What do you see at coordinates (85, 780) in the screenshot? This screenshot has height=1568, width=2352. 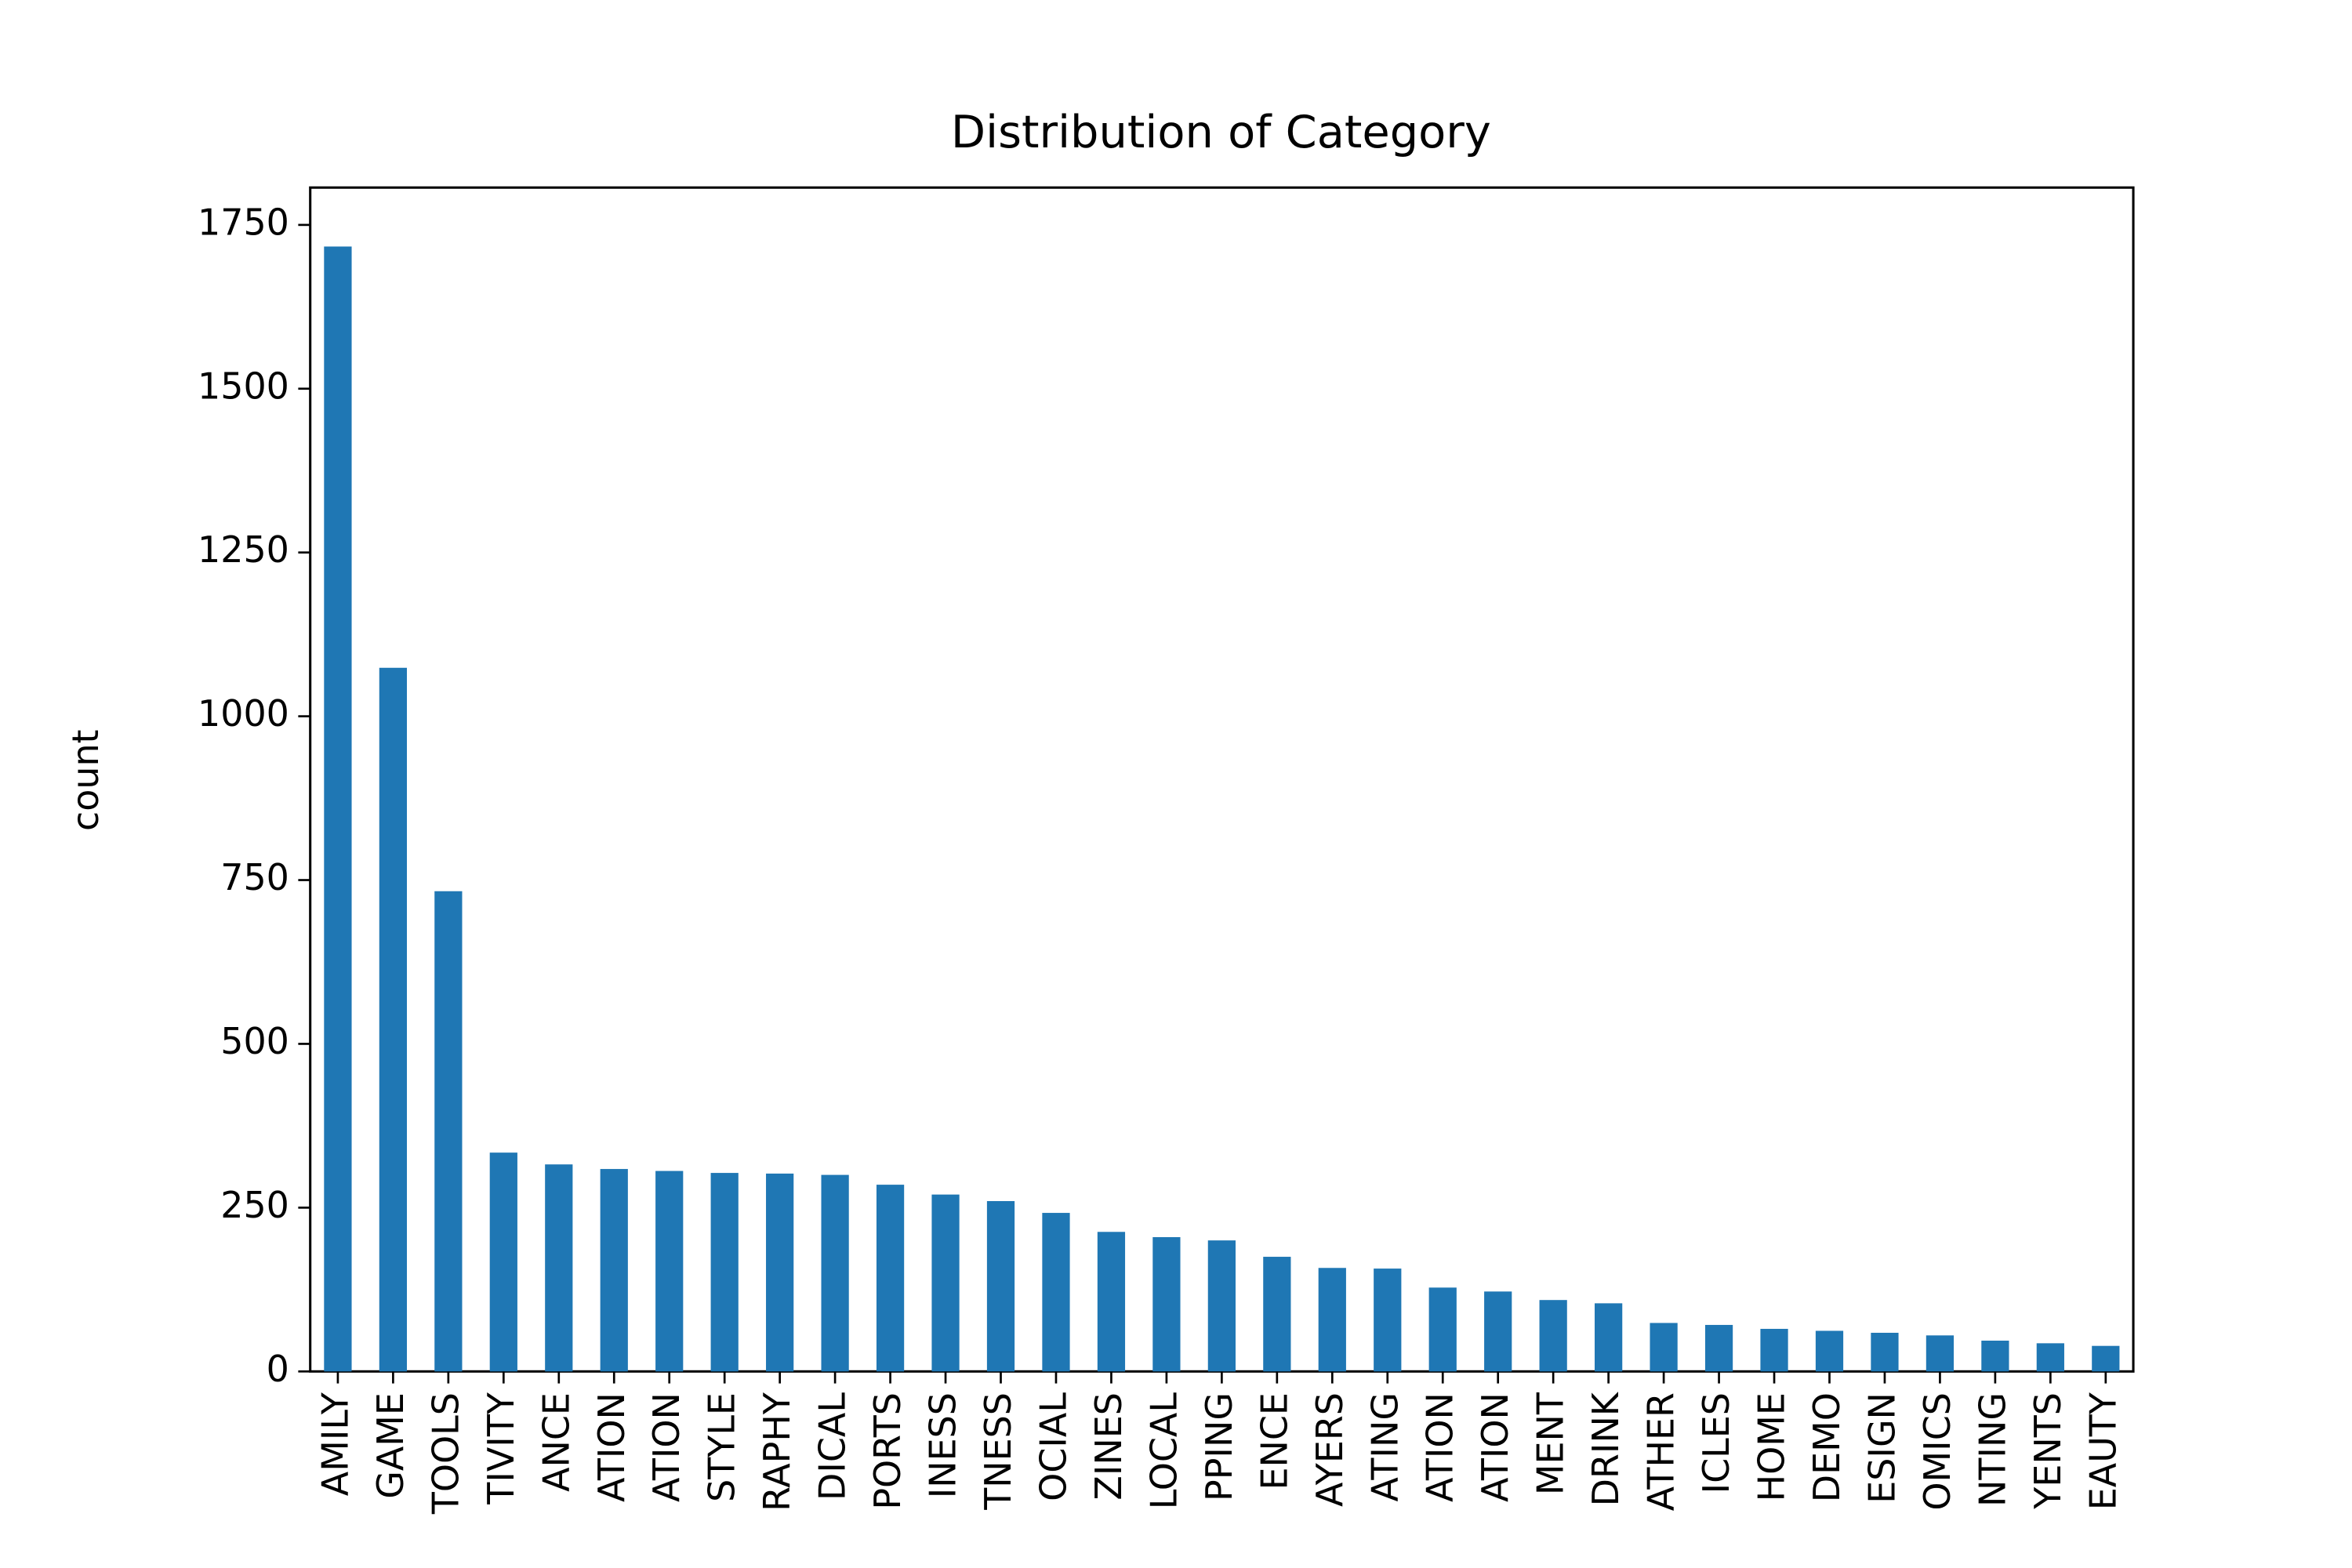 I see `y-axis-label: count` at bounding box center [85, 780].